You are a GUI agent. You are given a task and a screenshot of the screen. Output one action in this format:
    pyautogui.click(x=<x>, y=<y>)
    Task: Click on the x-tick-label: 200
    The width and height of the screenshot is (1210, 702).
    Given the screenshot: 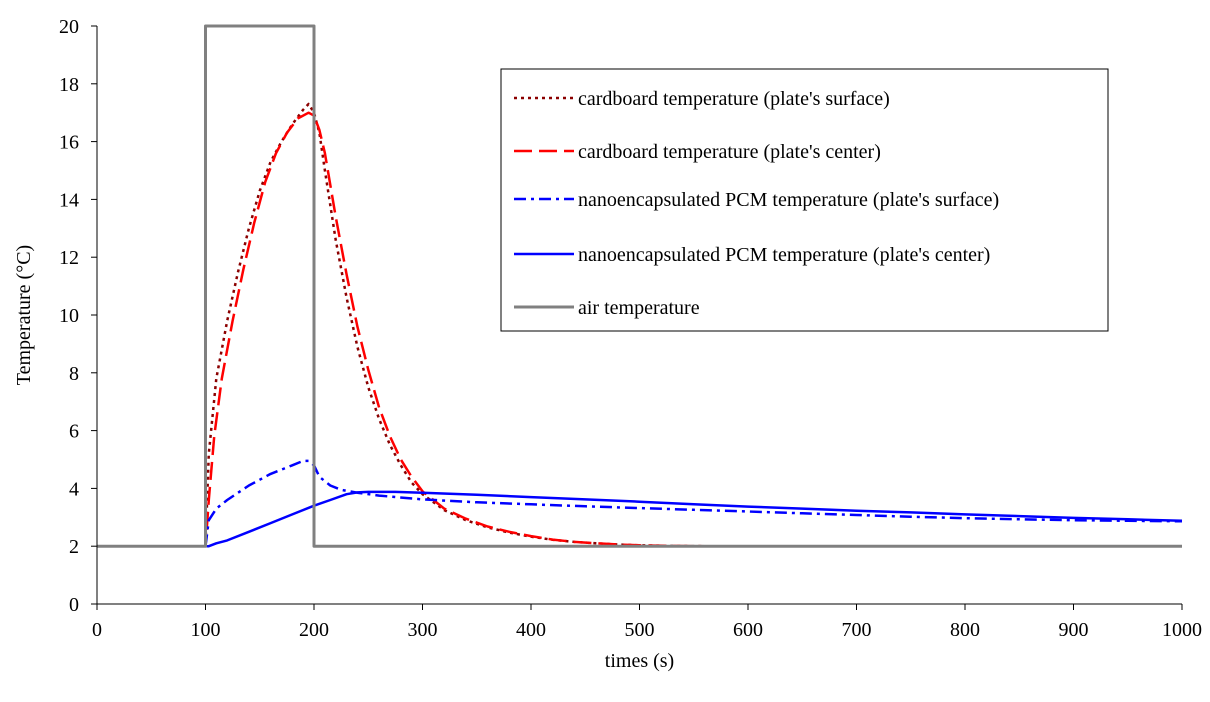 What is the action you would take?
    pyautogui.click(x=314, y=630)
    